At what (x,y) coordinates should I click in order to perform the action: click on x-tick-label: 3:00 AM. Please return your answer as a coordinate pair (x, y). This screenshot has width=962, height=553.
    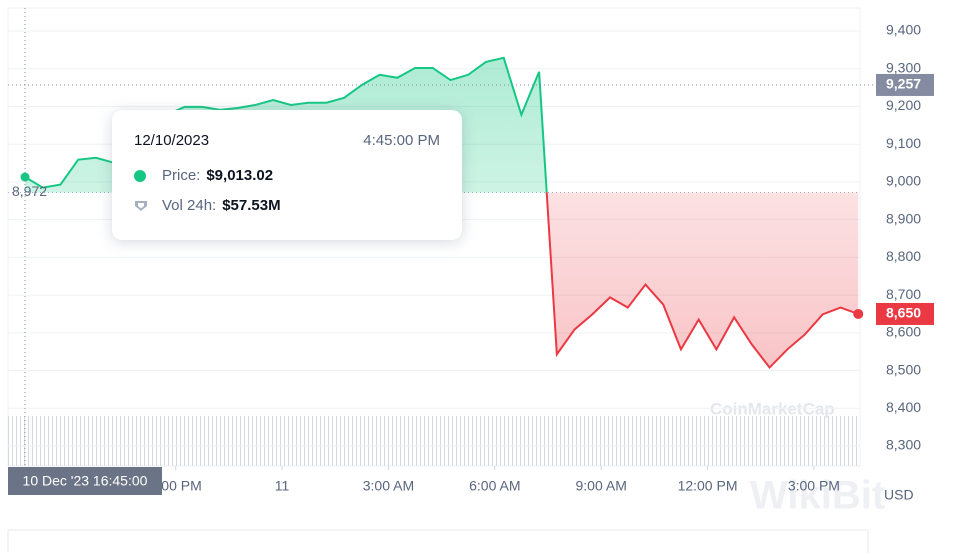
    Looking at the image, I should click on (388, 486).